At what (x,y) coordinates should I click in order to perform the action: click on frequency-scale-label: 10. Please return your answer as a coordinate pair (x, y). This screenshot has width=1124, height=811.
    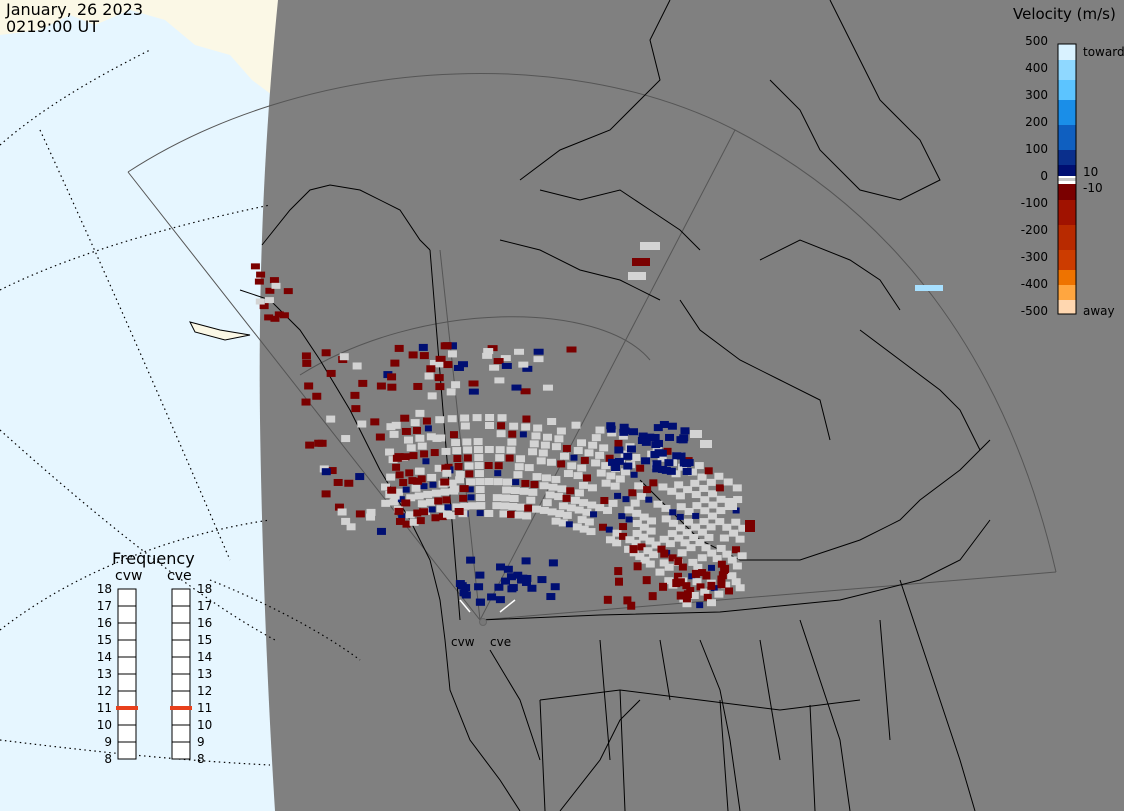
    Looking at the image, I should click on (205, 725).